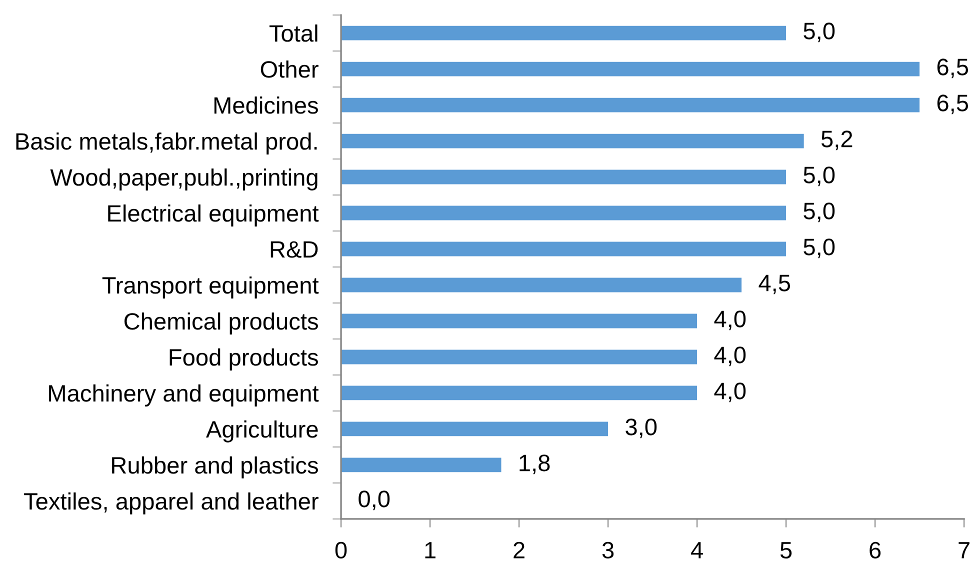 This screenshot has height=567, width=973. What do you see at coordinates (289, 69) in the screenshot?
I see `y-tick-label: Other` at bounding box center [289, 69].